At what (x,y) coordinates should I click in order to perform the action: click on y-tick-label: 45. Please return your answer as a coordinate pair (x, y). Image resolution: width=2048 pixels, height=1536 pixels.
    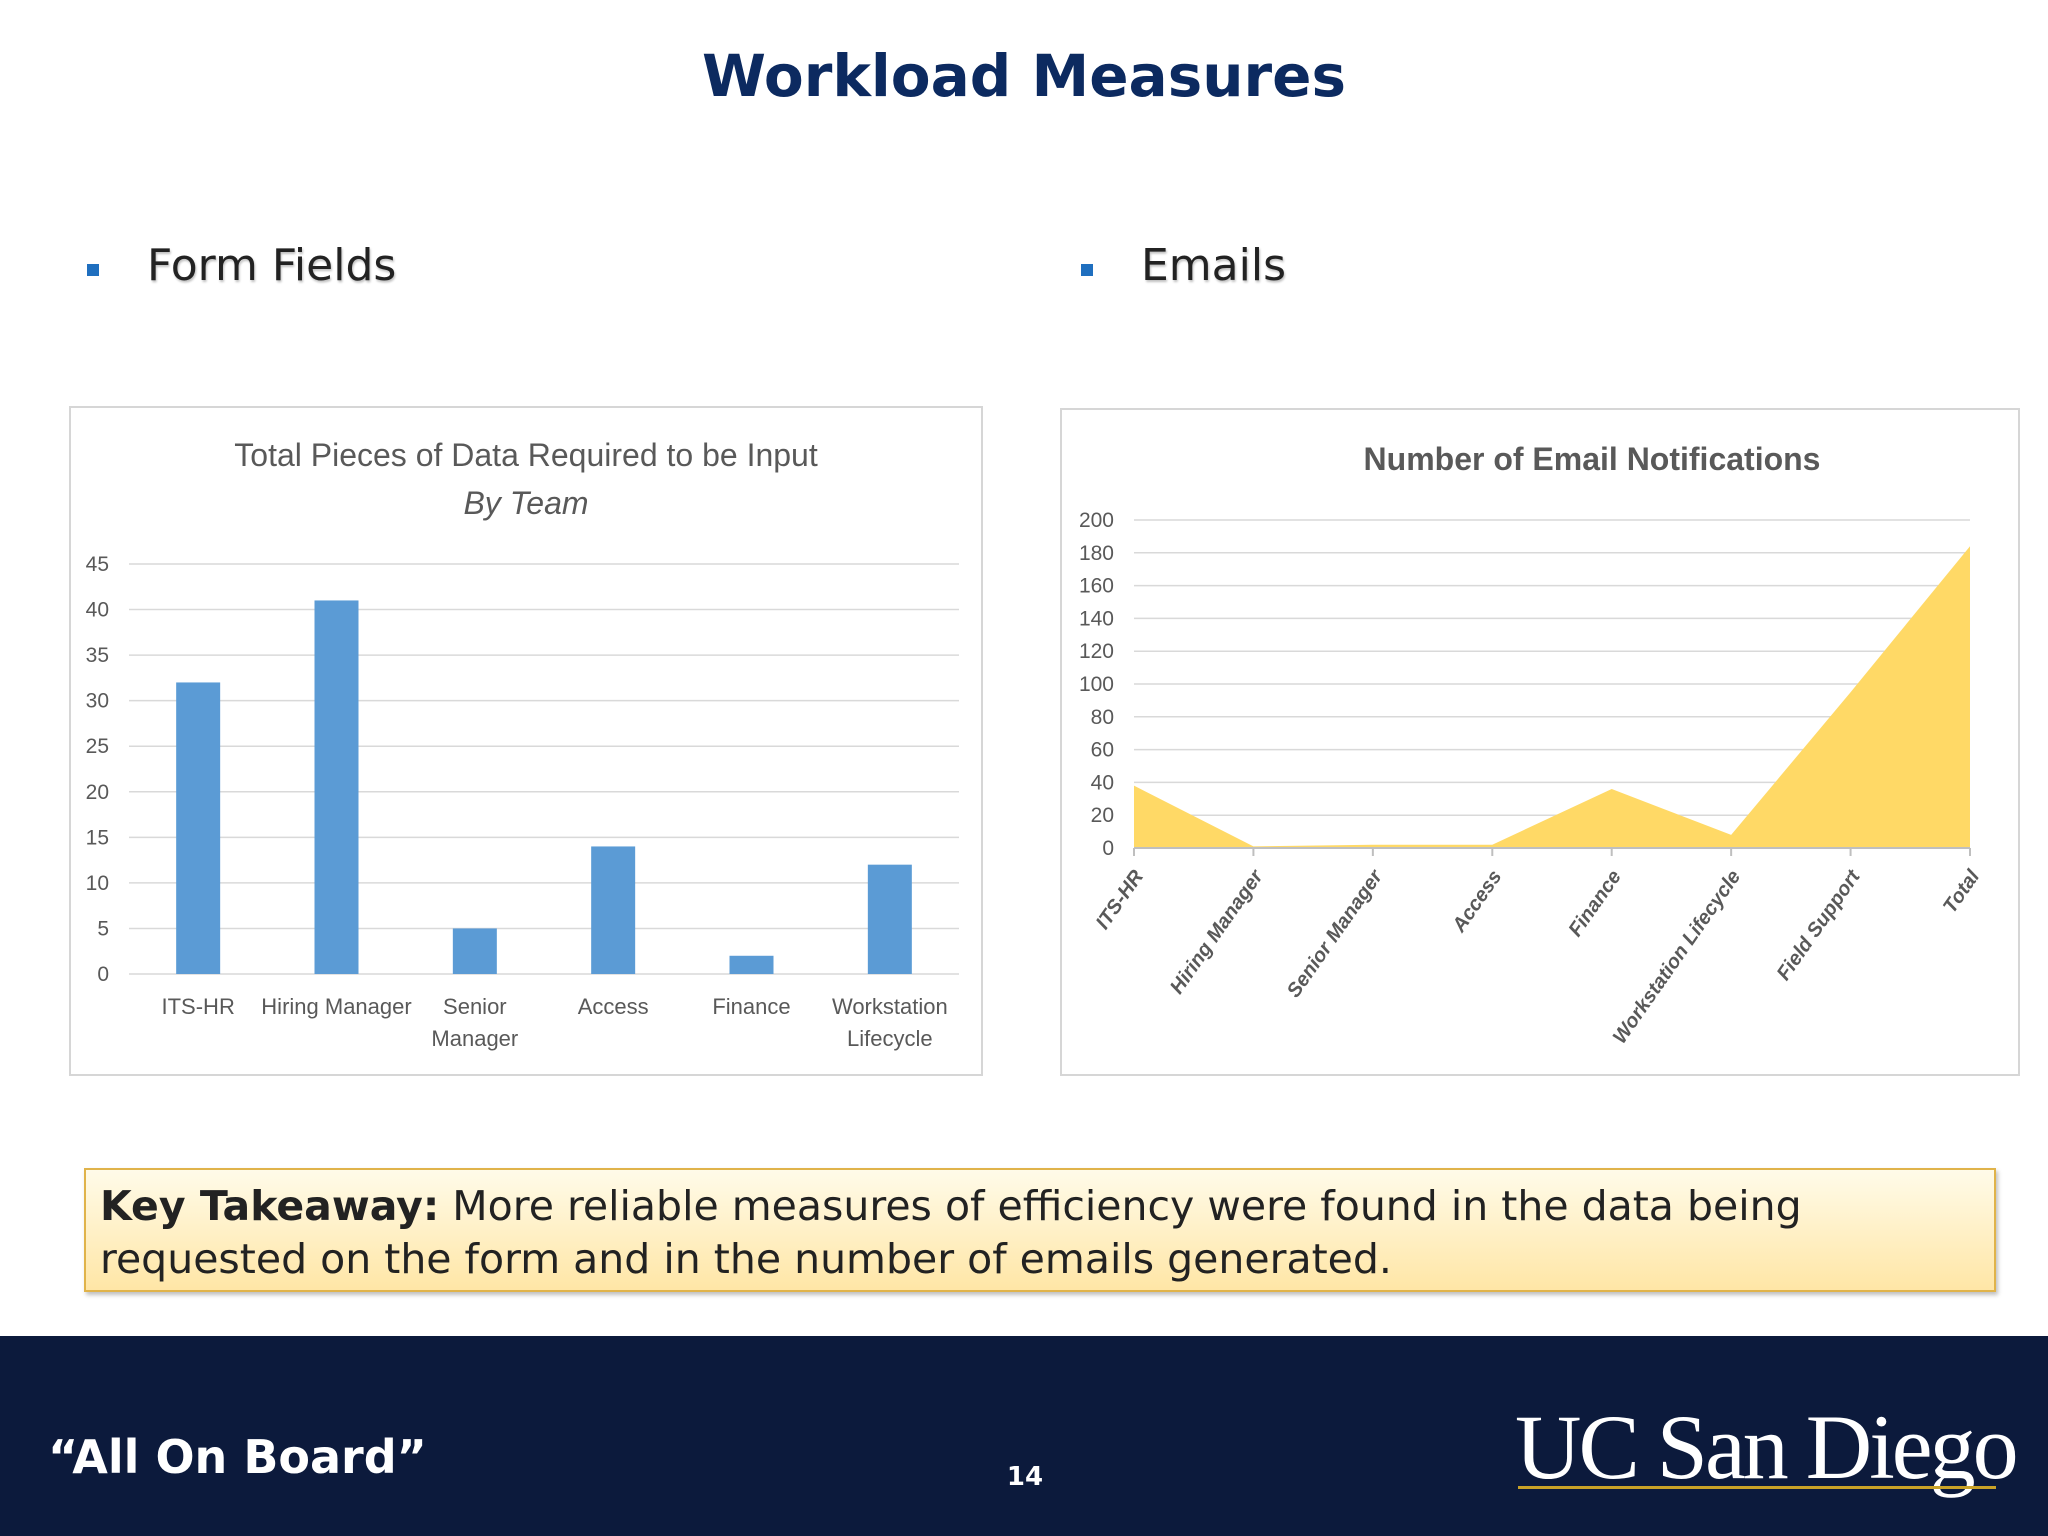
    Looking at the image, I should click on (97, 564).